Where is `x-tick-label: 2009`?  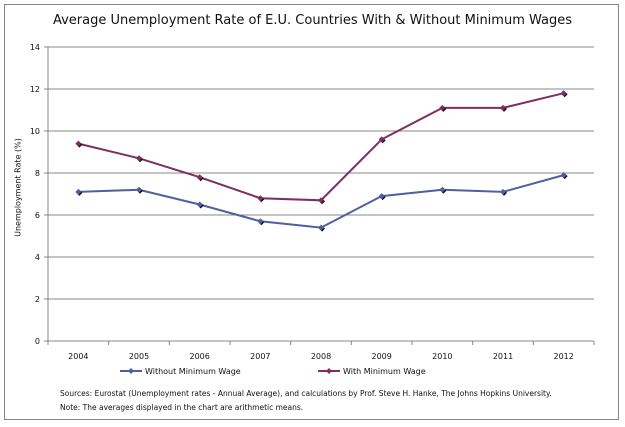
x-tick-label: 2009 is located at coordinates (381, 356).